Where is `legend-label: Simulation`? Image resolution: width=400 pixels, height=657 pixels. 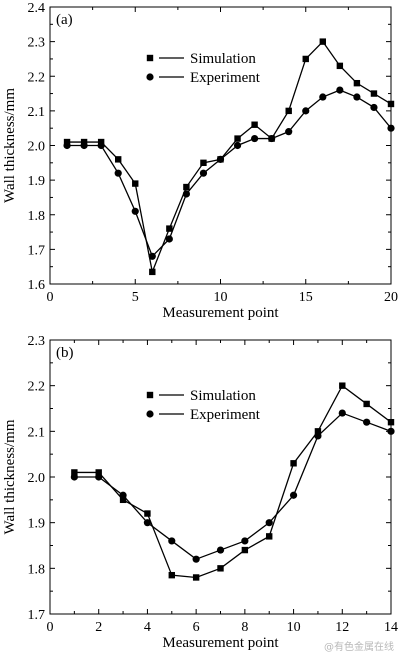
legend-label: Simulation is located at coordinates (223, 396).